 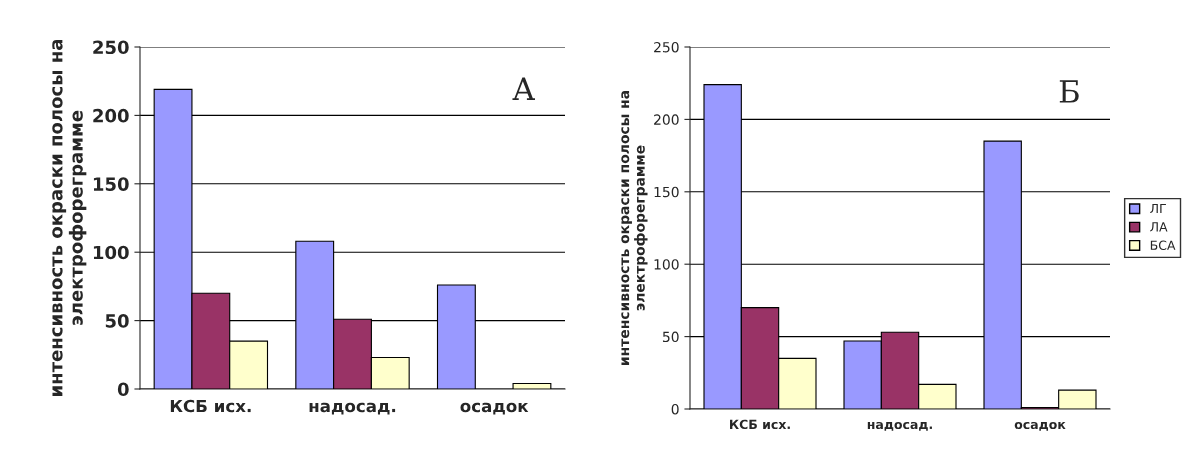 What do you see at coordinates (532, 385) in the screenshot?
I see `bar` at bounding box center [532, 385].